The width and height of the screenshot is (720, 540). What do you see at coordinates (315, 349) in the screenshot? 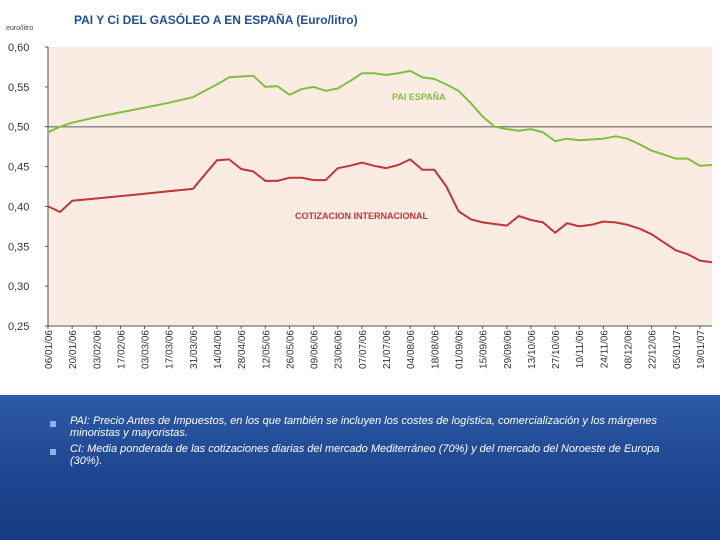
I see `x-tick-label: 09/06/06` at bounding box center [315, 349].